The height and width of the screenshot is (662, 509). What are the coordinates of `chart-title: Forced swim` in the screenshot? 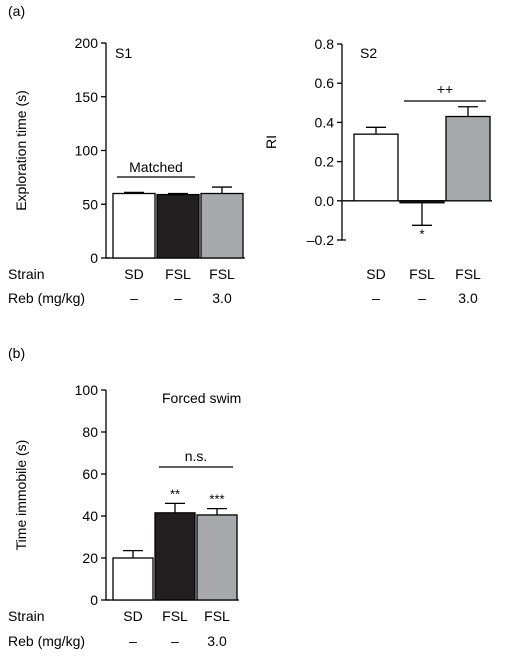 It's located at (201, 398).